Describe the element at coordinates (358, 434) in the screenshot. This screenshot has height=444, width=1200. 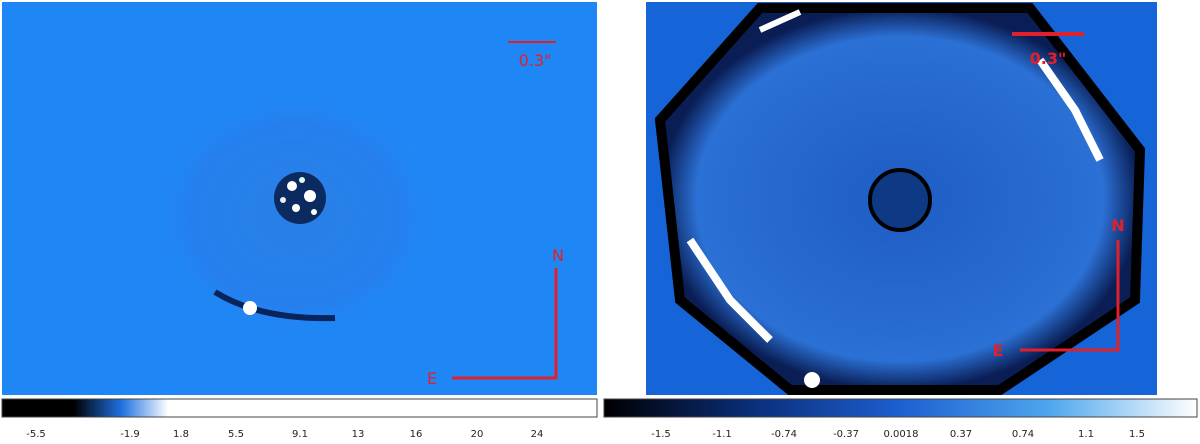
I see `colorbar-tick-label: 13` at that location.